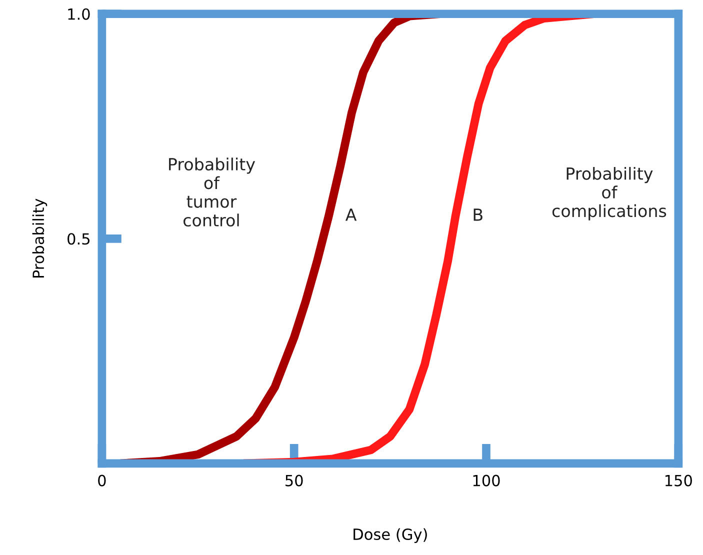 This screenshot has width=703, height=555. I want to click on x-tick-label: 50, so click(294, 480).